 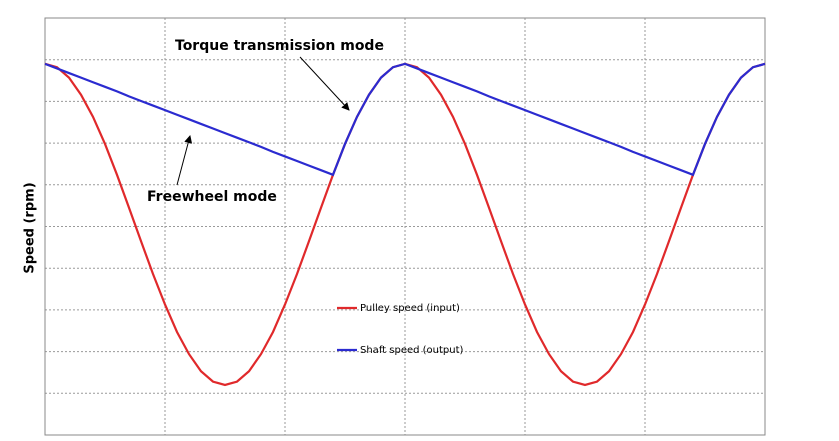 I want to click on y-axis-label: Speed (rpm), so click(x=30, y=227).